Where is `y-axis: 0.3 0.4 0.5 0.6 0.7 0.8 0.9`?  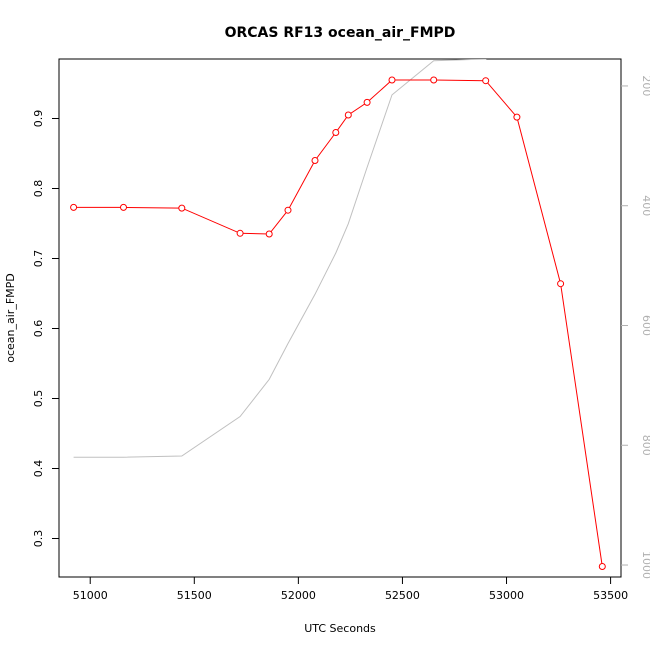
y-axis: 0.3 0.4 0.5 0.6 0.7 0.8 0.9 is located at coordinates (45, 329).